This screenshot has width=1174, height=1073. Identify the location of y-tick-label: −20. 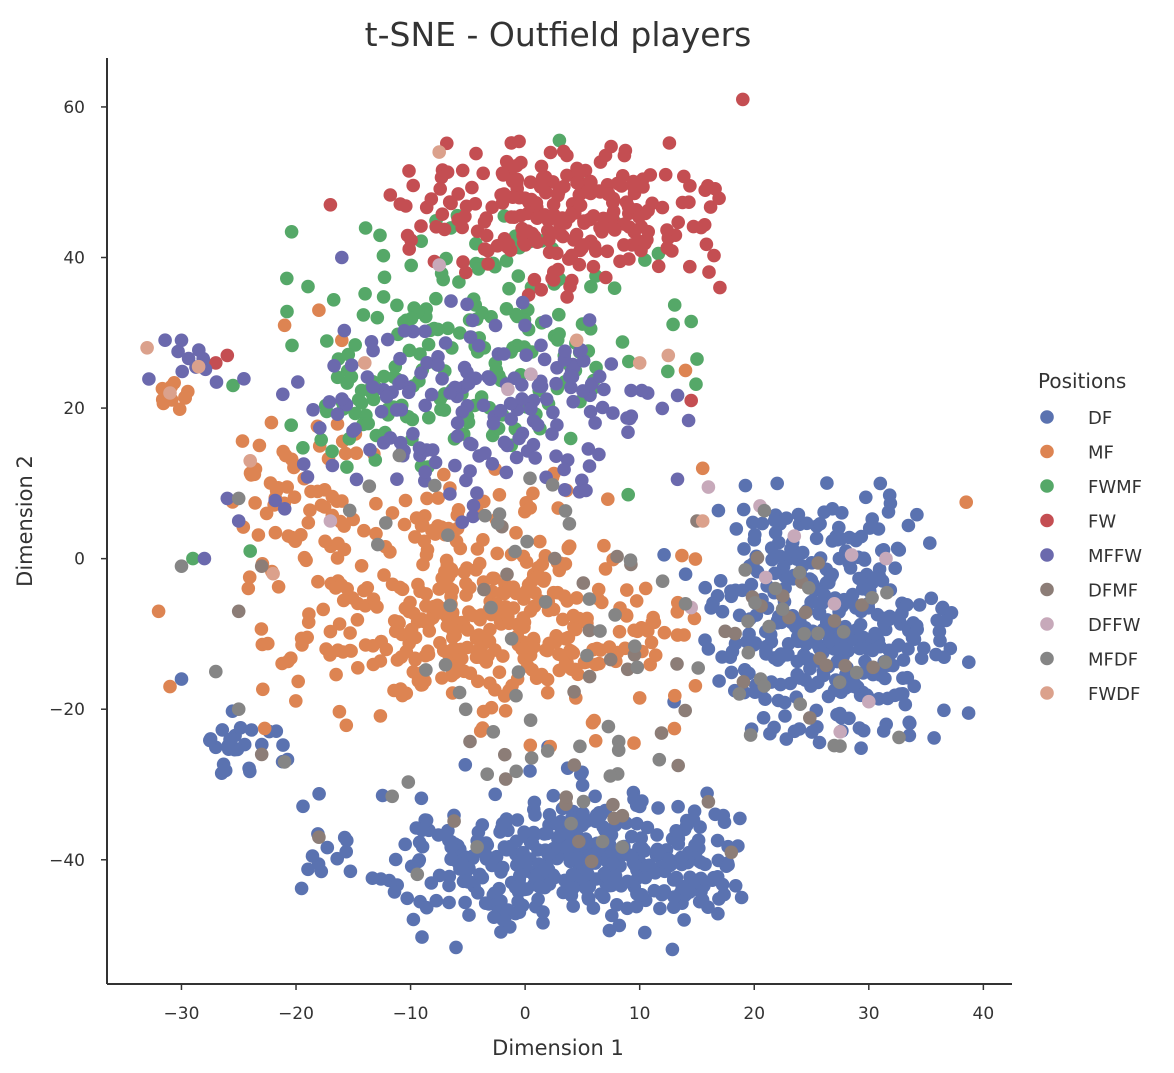
(67, 710).